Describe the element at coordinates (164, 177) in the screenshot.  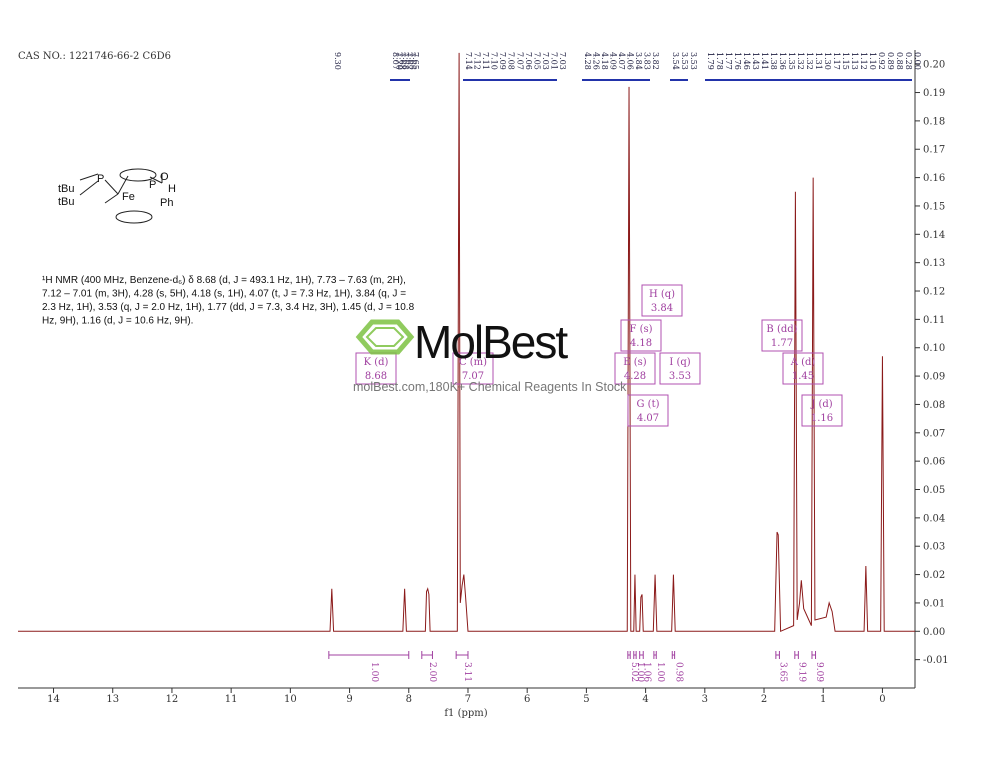
I see `atom-label: O` at that location.